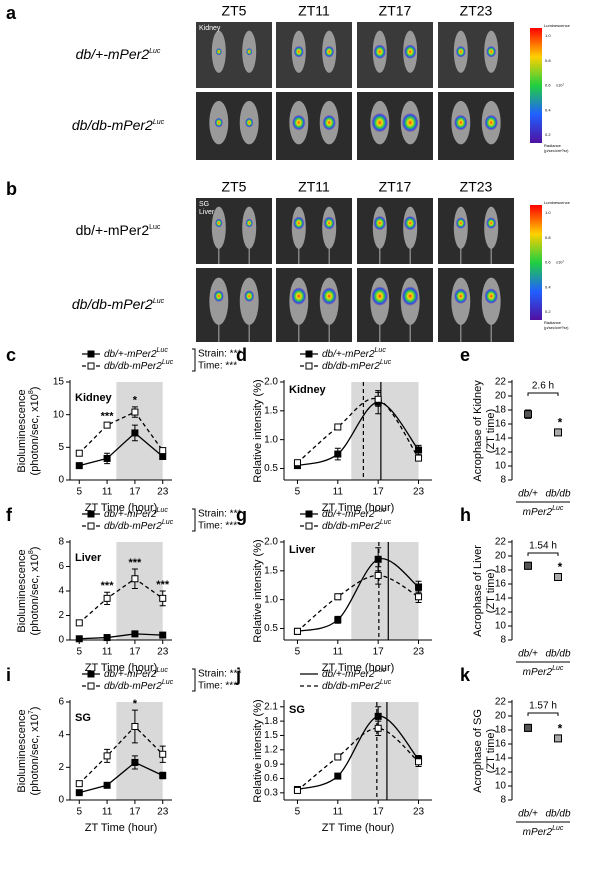 This screenshot has width=600, height=872. I want to click on y-tick-label: 8, so click(61, 542).